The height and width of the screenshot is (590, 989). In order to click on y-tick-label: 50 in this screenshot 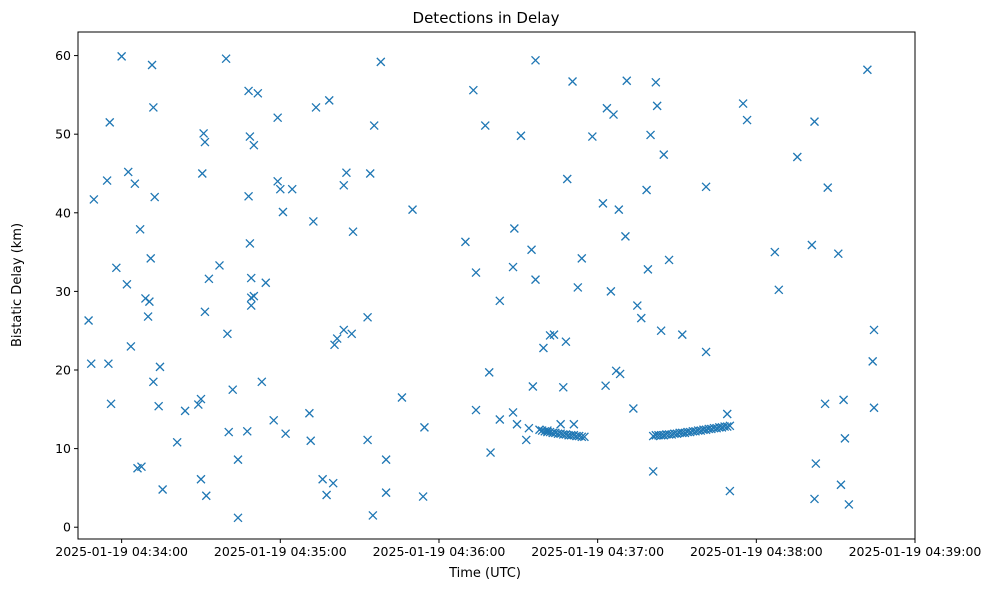, I will do `click(63, 134)`.